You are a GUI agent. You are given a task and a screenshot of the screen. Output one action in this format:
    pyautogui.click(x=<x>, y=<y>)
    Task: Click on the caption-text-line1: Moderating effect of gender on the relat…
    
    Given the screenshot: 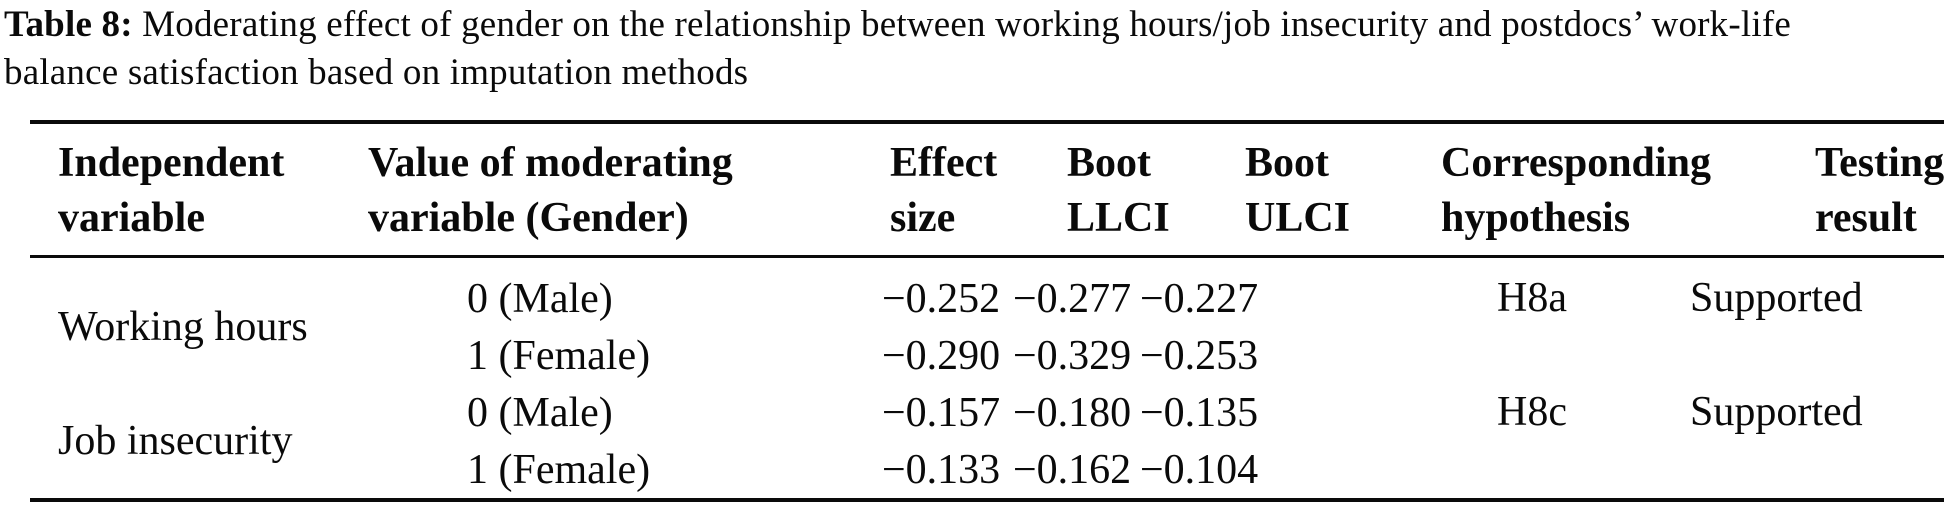 What is the action you would take?
    pyautogui.click(x=961, y=24)
    